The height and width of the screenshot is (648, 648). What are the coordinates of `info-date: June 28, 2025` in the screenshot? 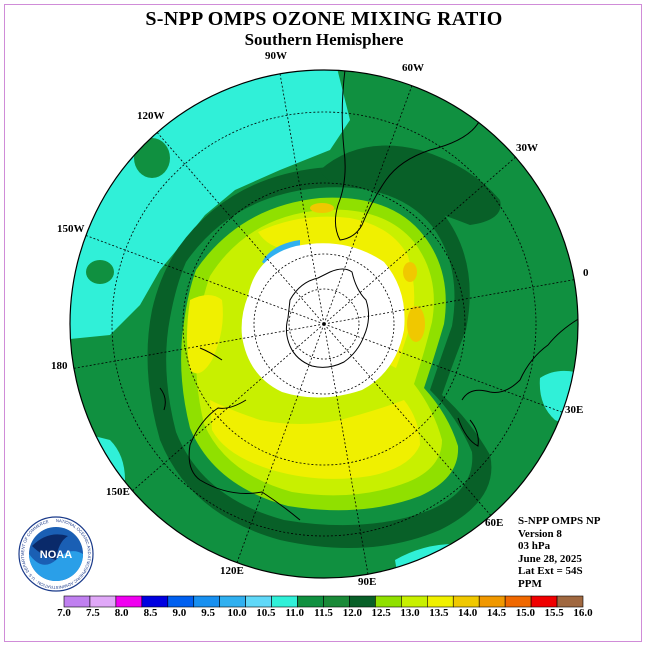 It's located at (550, 558).